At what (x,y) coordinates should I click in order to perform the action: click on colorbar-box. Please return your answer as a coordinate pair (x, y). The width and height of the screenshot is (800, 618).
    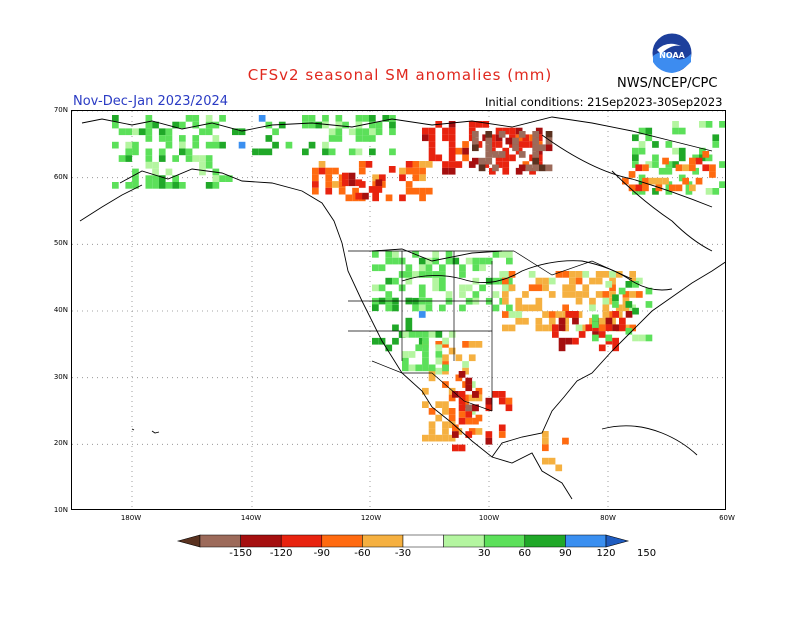
    Looking at the image, I should click on (301, 541).